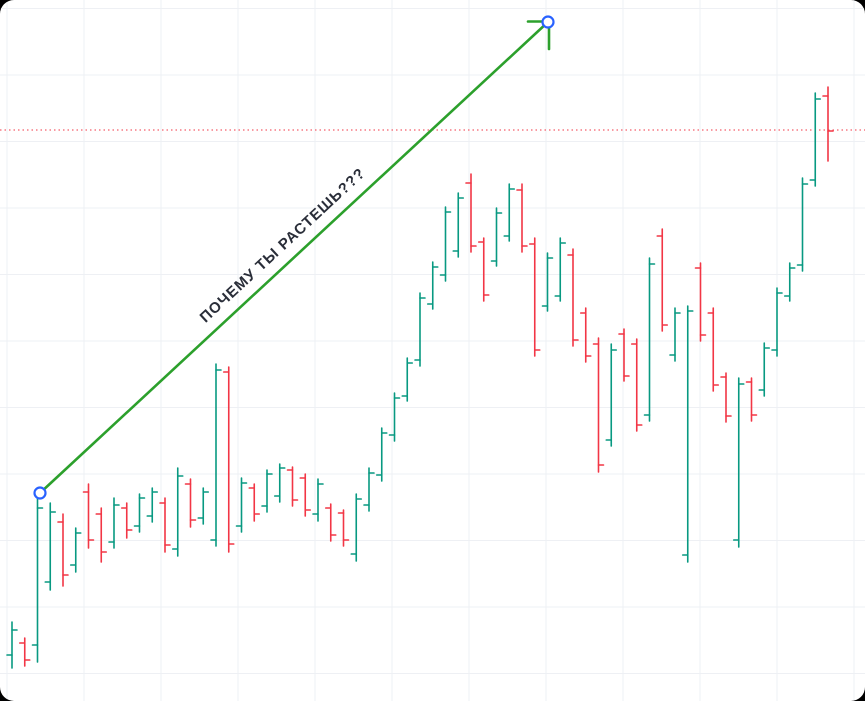 The width and height of the screenshot is (865, 701). I want to click on trendline-handle-start, so click(40, 493).